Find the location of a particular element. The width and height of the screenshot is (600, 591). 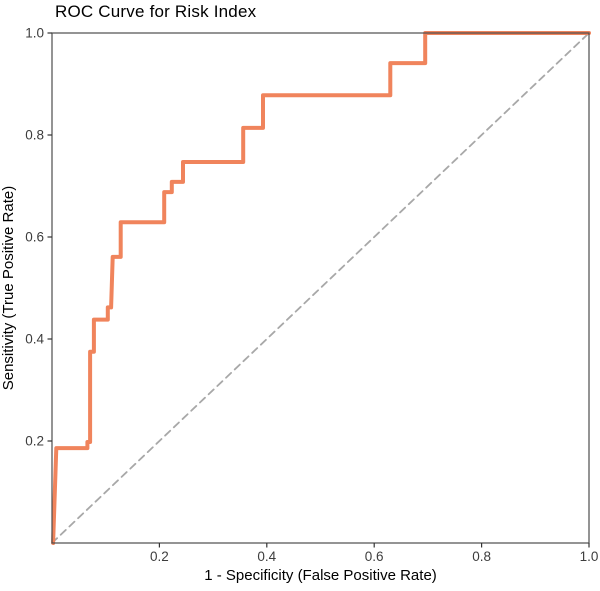

y-tick-label: 0.4 is located at coordinates (34, 339).